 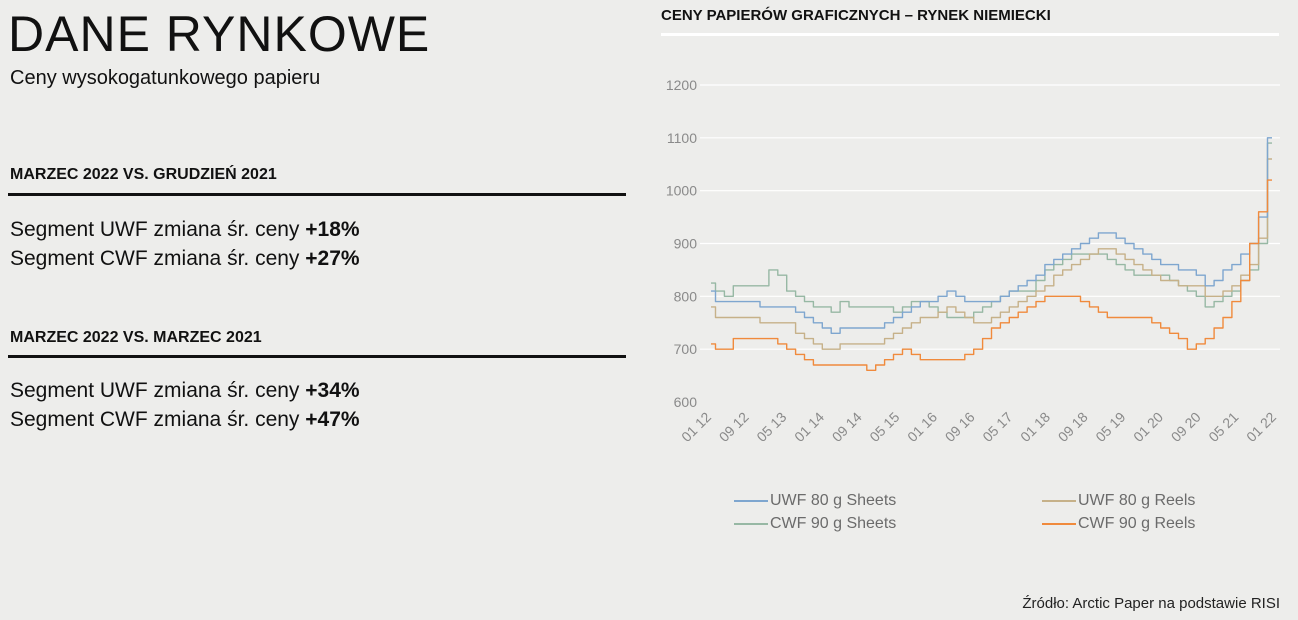 What do you see at coordinates (833, 523) in the screenshot?
I see `legend-label: CWF 90 g Sheets` at bounding box center [833, 523].